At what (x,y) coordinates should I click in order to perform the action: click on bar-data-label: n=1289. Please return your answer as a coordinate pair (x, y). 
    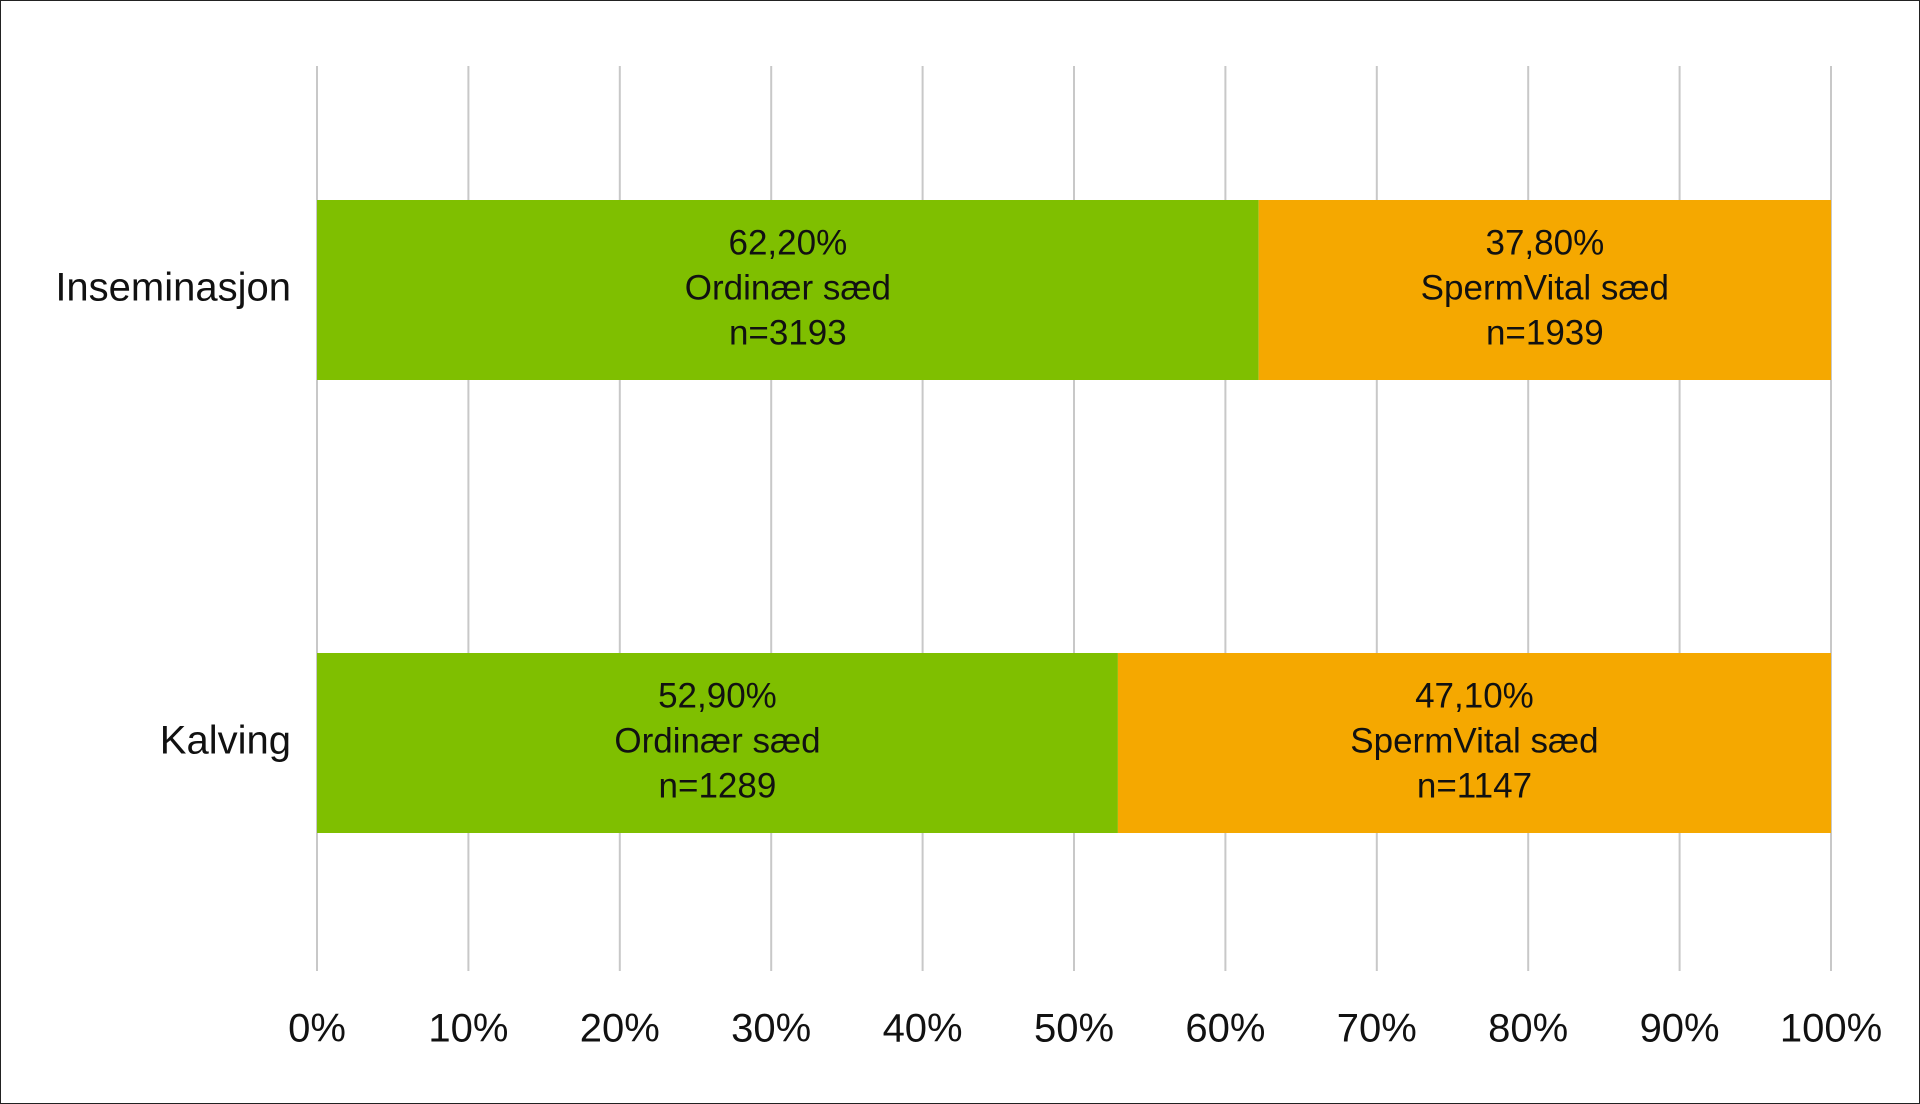
    Looking at the image, I should click on (718, 785).